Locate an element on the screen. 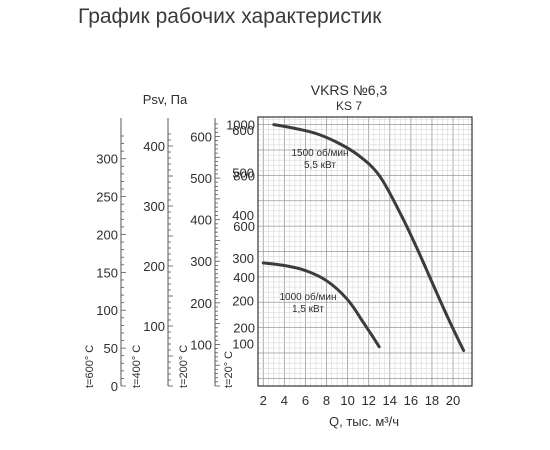 This screenshot has height=450, width=550. temp-scale-label: t=20° C is located at coordinates (229, 369).